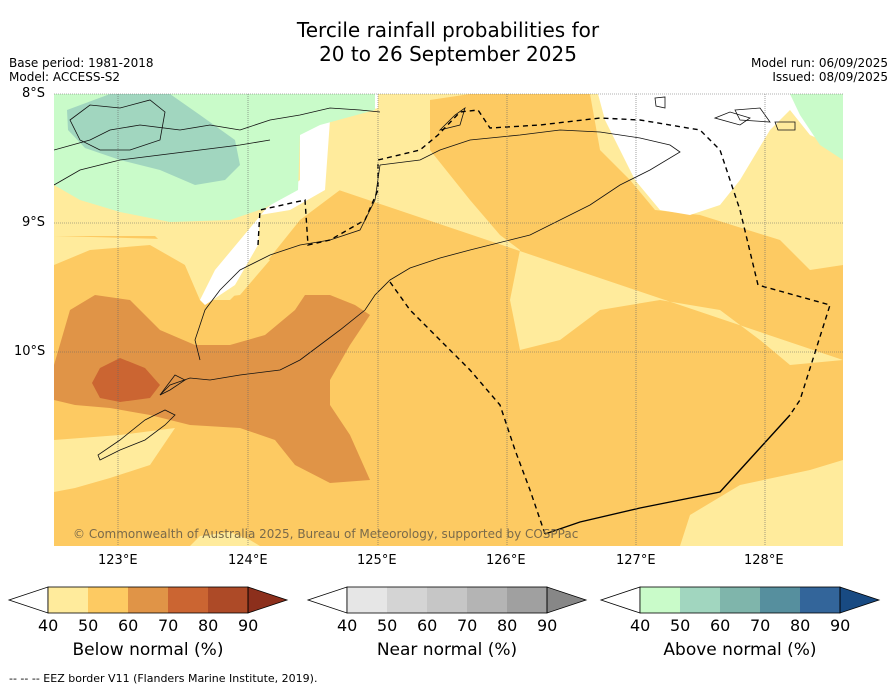  What do you see at coordinates (34, 222) in the screenshot?
I see `lat-label-9s: 9°S` at bounding box center [34, 222].